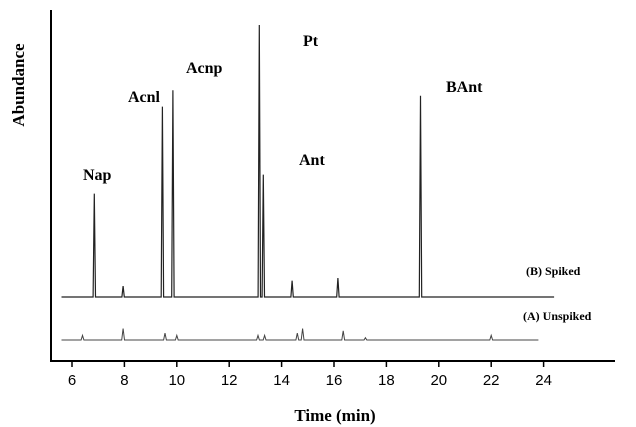 Image resolution: width=636 pixels, height=427 pixels. Describe the element at coordinates (334, 415) in the screenshot. I see `x-axis-title: Time (min)` at that location.